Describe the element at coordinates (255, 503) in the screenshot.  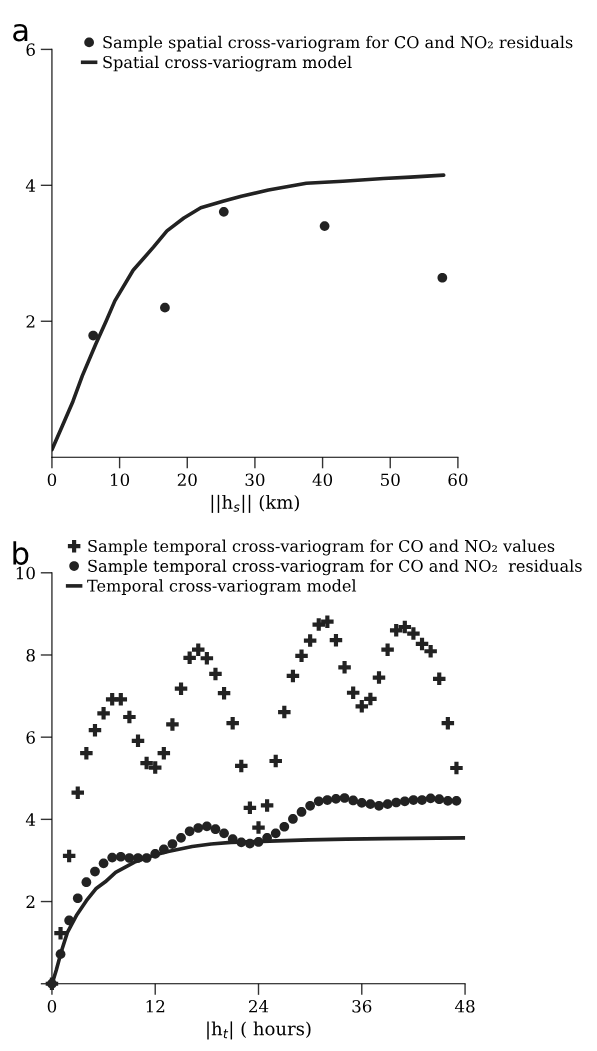
I see `x-axis-title: ||h$_{s}$|| (km)` at that location.